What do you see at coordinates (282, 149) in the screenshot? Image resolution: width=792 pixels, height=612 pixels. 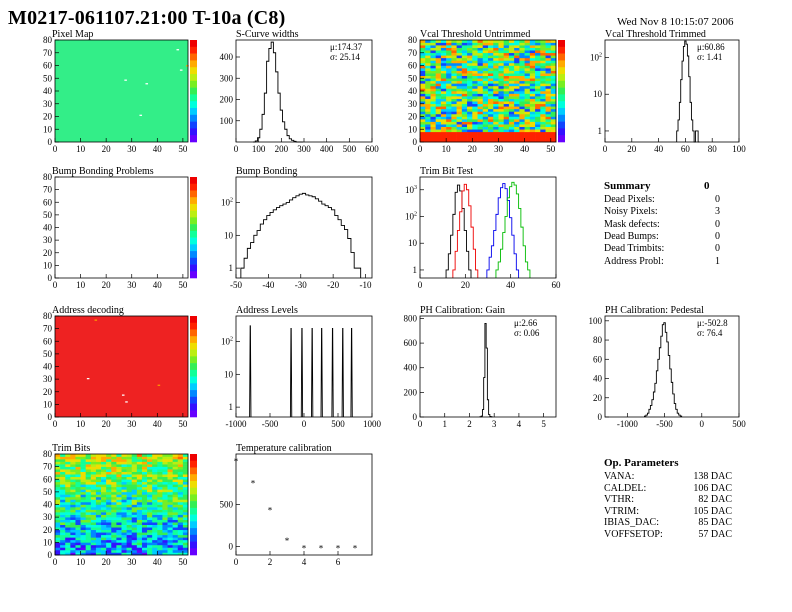 I see `x-tick-label: 200` at bounding box center [282, 149].